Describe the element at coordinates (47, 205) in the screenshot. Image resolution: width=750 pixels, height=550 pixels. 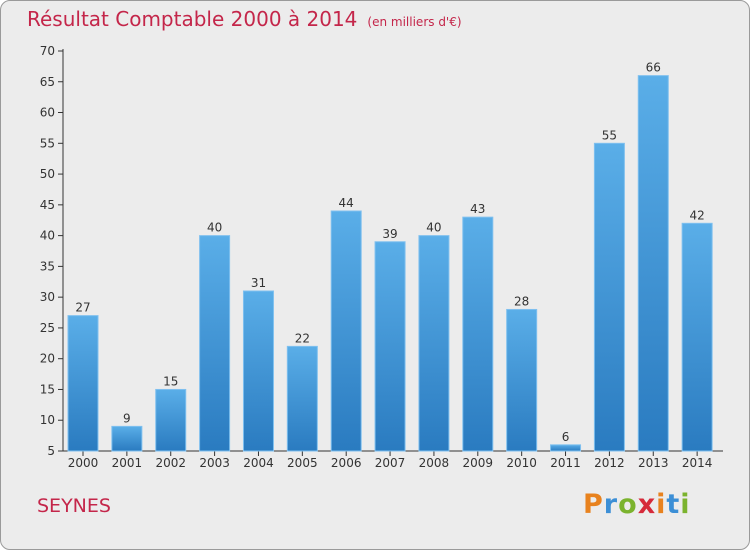
I see `y-tick-label: 45` at that location.